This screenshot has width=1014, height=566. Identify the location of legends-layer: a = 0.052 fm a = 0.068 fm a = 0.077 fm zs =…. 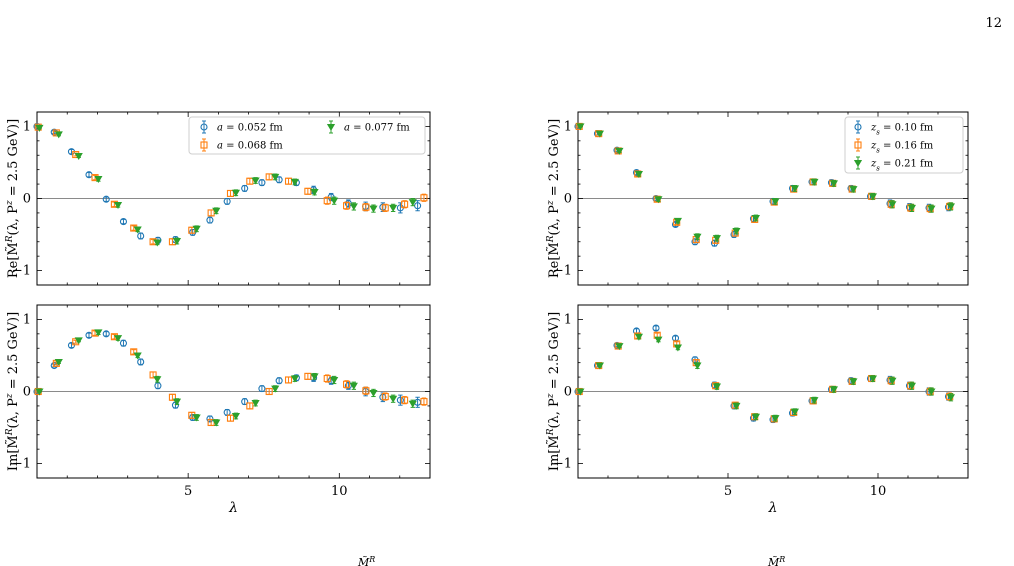
(576, 145).